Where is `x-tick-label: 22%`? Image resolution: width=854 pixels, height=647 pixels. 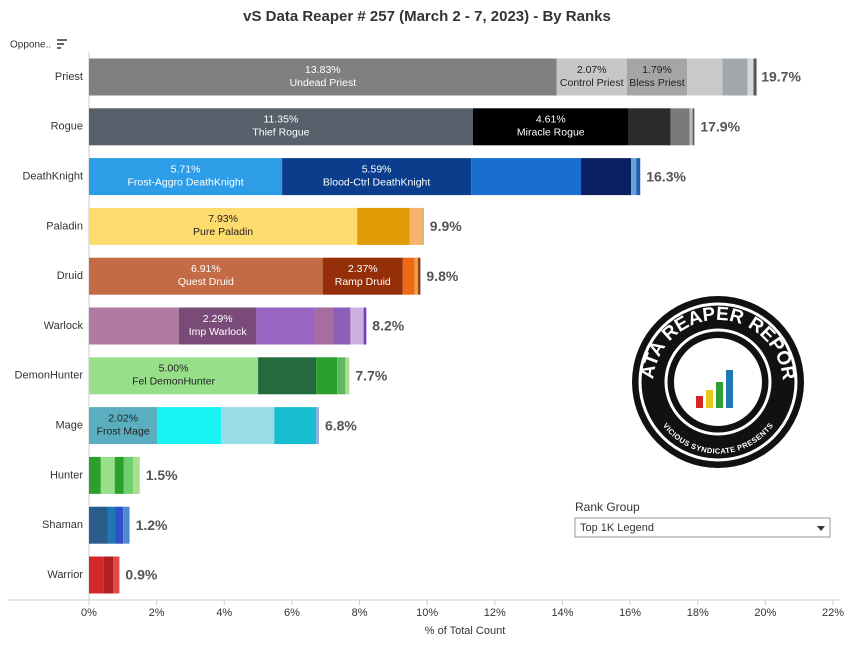 x-tick-label: 22% is located at coordinates (833, 613).